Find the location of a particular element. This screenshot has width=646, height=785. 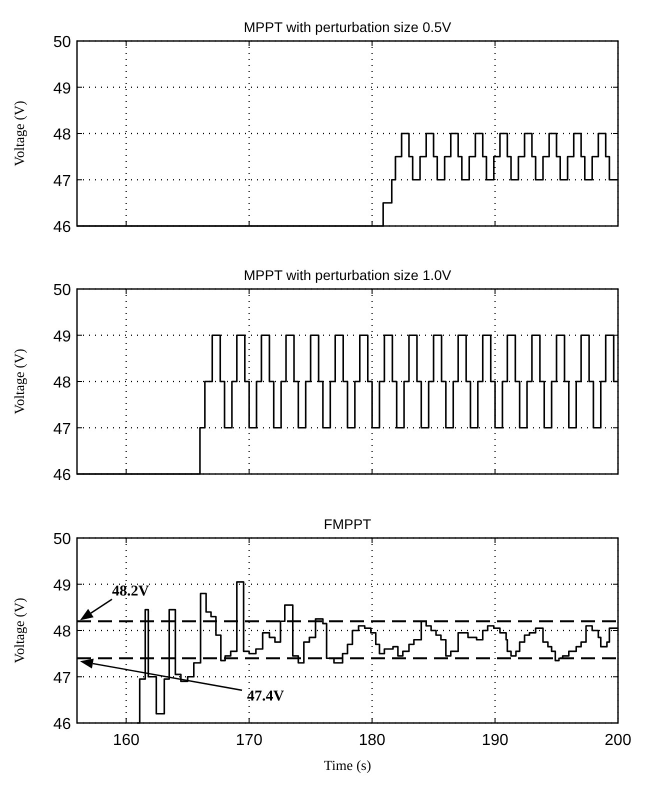

x-tick-label: 170 is located at coordinates (249, 740).